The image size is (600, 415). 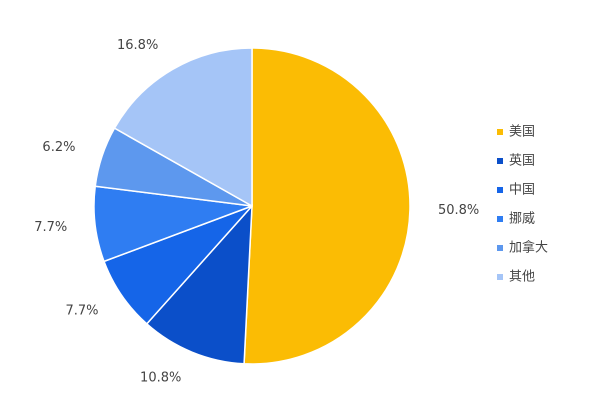 I want to click on legend-label: 美国, so click(x=522, y=132).